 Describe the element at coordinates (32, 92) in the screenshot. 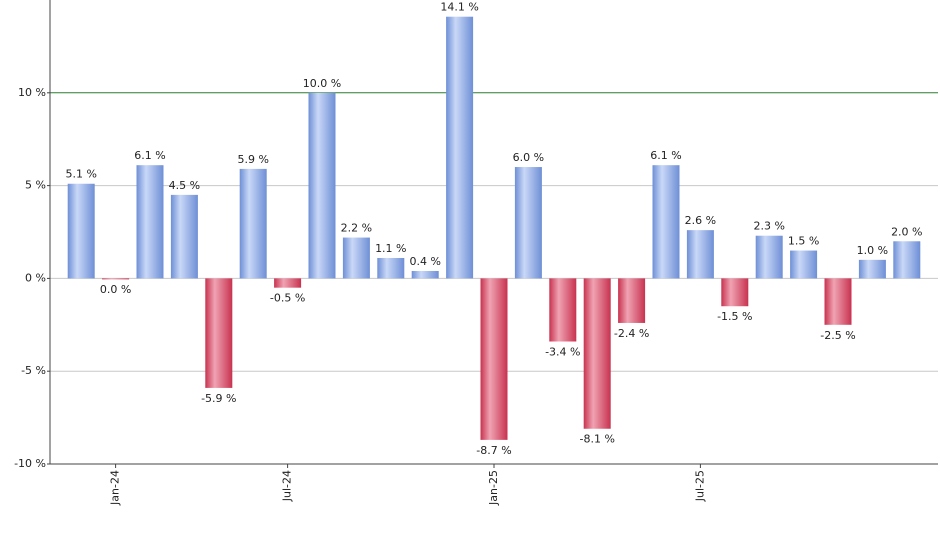

I see `y-tick-label: 10 %` at that location.